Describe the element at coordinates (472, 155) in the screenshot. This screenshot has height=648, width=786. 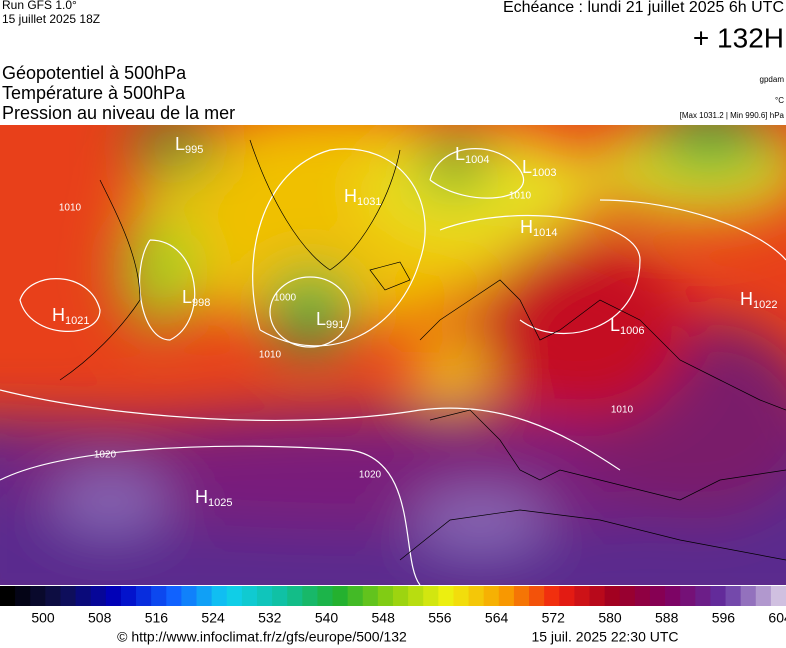
I see `pressure-center: L1004` at that location.